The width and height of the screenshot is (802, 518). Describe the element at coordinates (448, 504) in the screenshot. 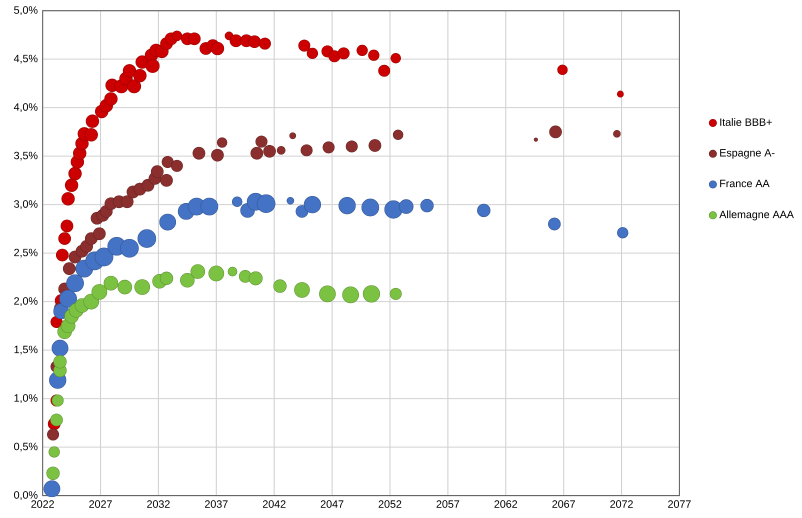

I see `x-tick-label: 2057` at that location.